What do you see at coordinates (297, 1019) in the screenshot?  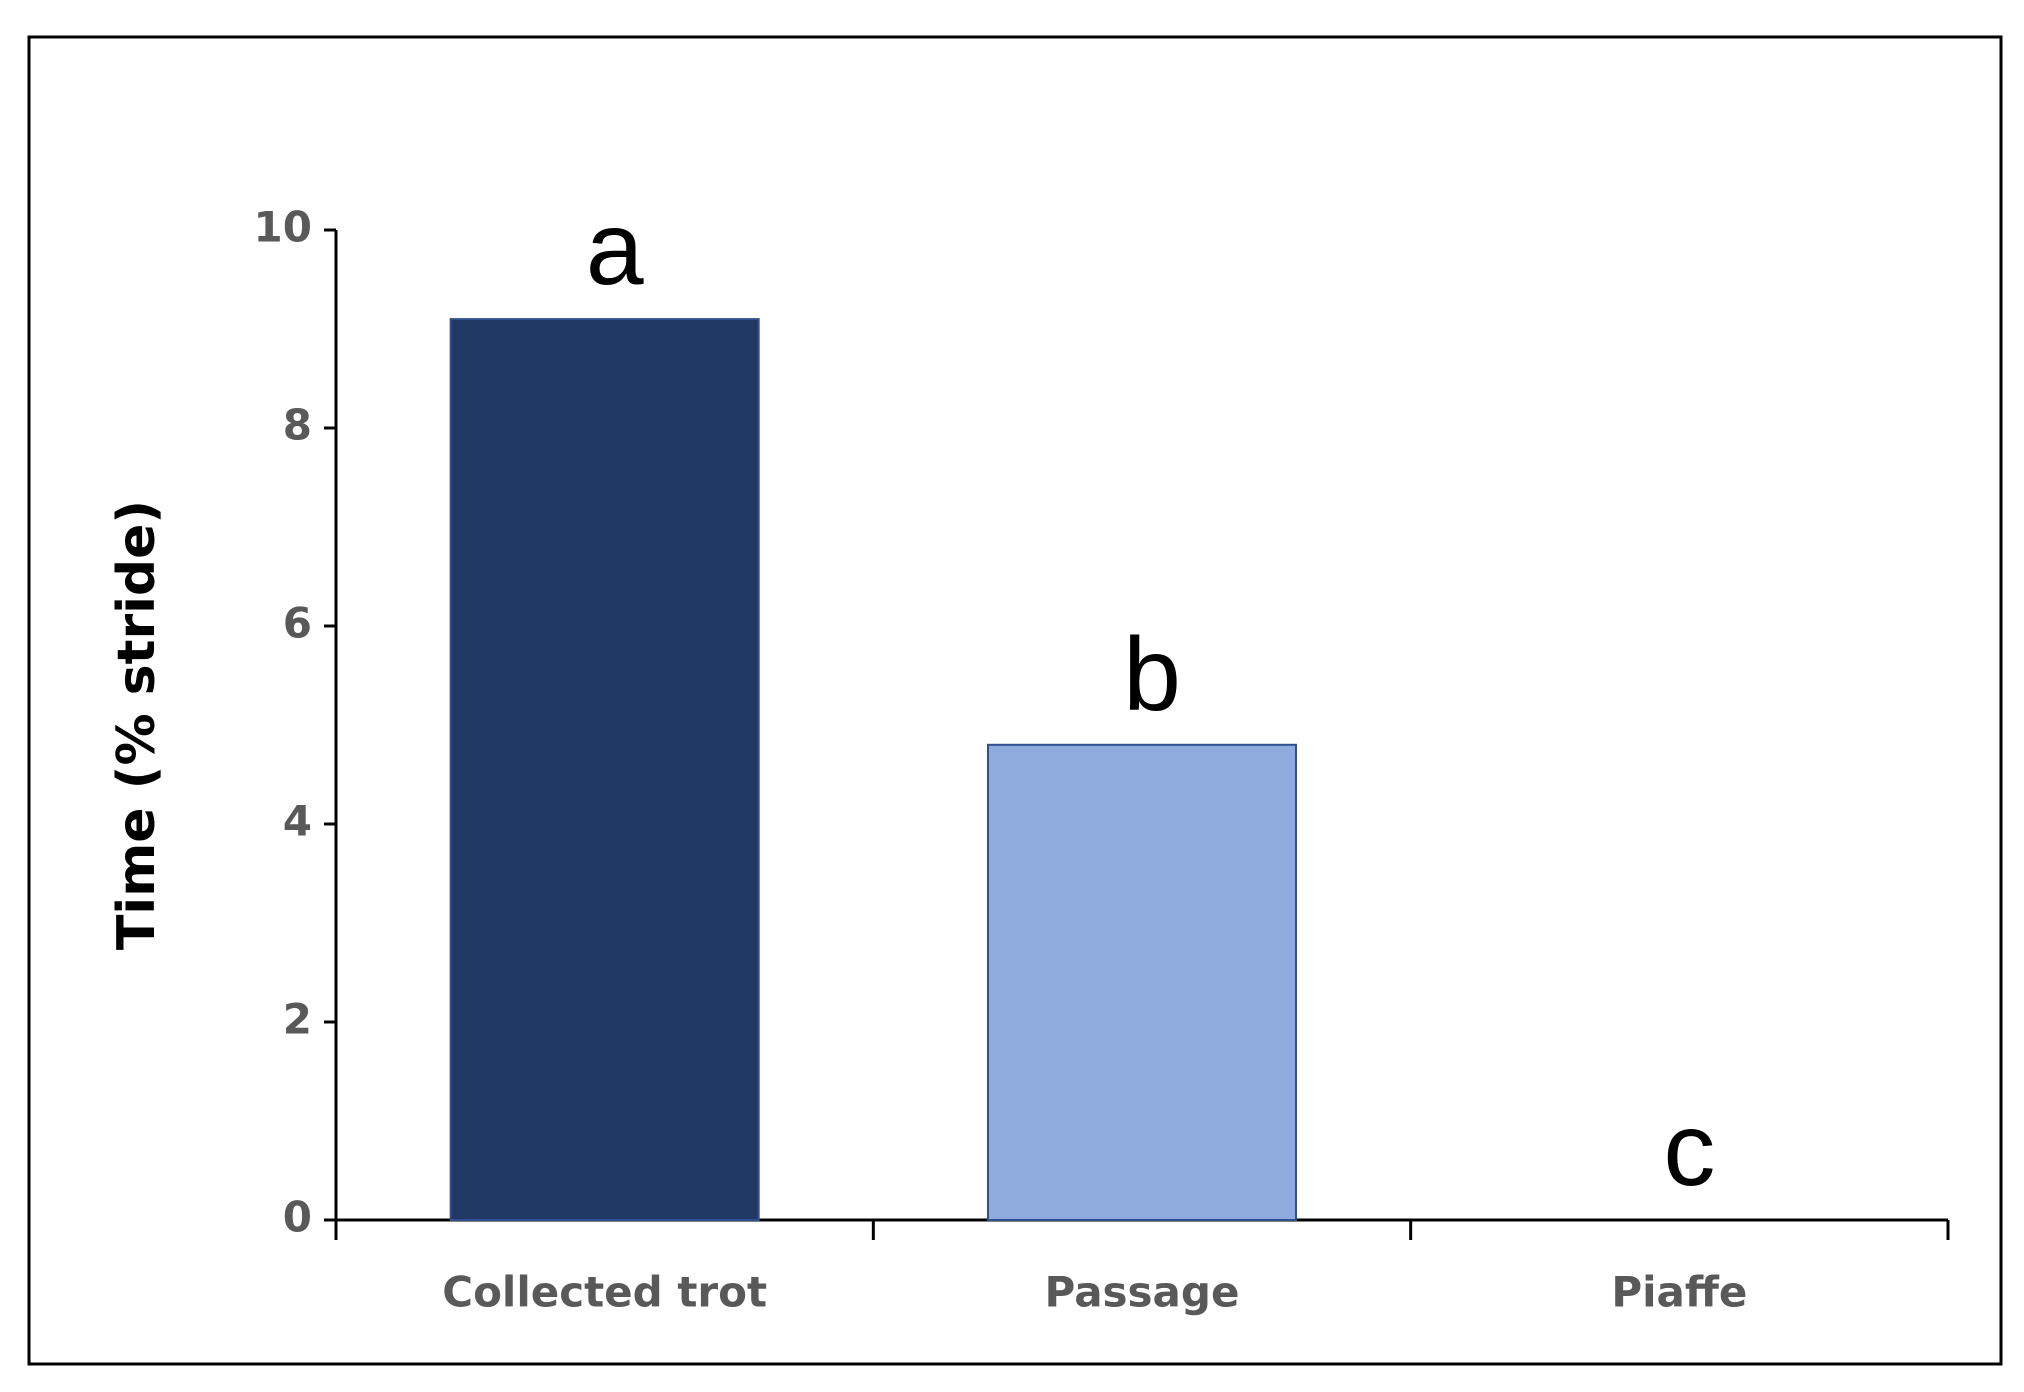 I see `y-tick-label: 2` at bounding box center [297, 1019].